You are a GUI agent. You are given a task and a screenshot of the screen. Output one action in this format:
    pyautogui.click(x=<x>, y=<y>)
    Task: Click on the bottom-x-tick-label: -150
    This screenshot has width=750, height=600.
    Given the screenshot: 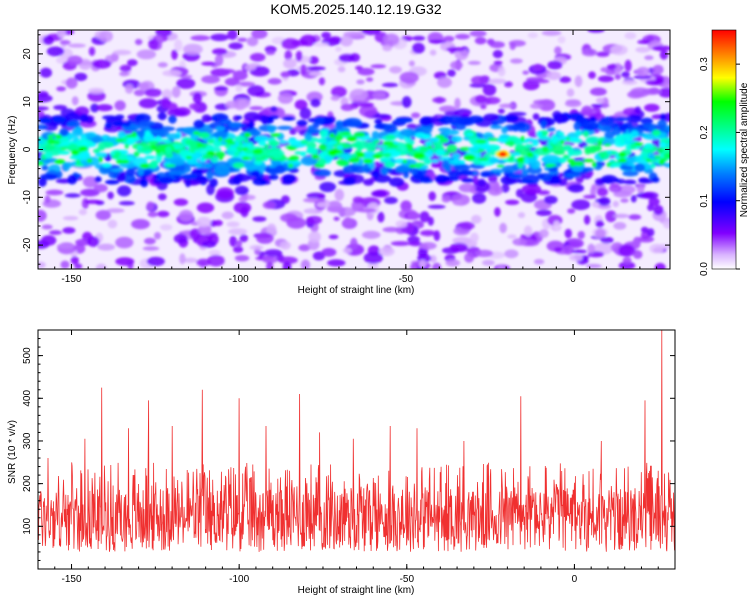 What is the action you would take?
    pyautogui.click(x=72, y=579)
    